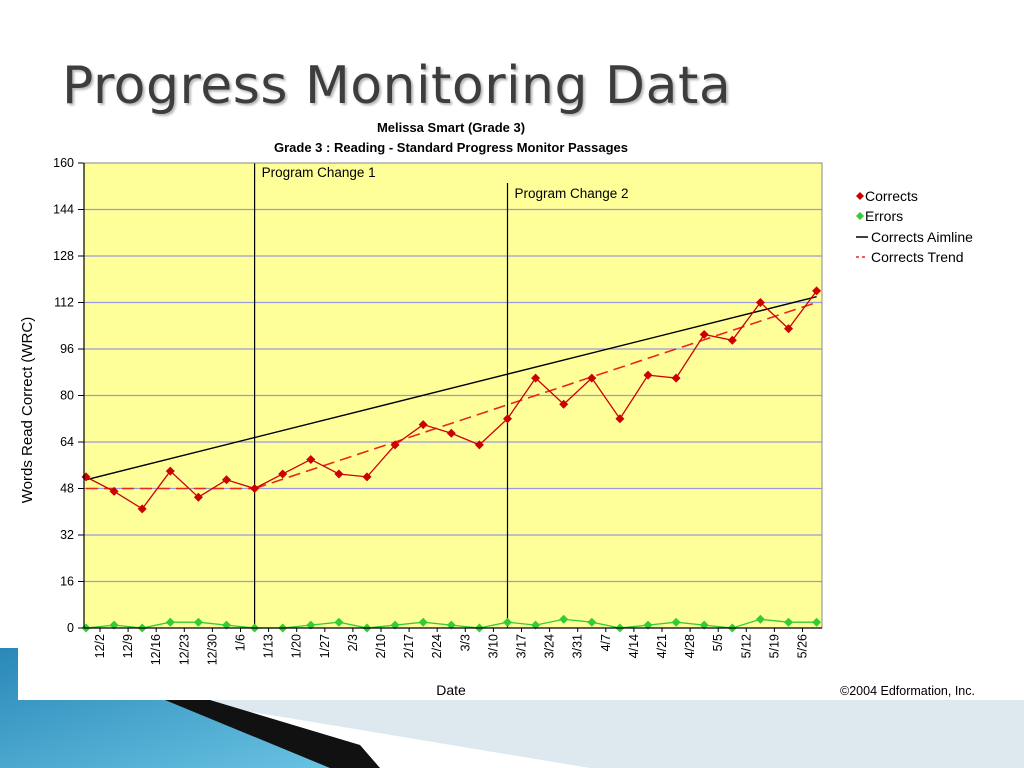 Image resolution: width=1024 pixels, height=768 pixels. What do you see at coordinates (572, 193) in the screenshot?
I see `program-change-label: Program Change 2` at bounding box center [572, 193].